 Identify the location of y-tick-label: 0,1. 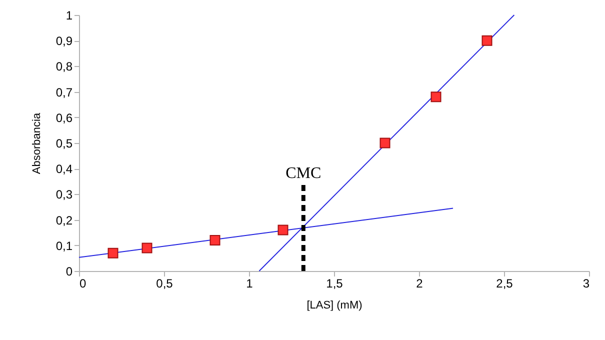
(64, 245).